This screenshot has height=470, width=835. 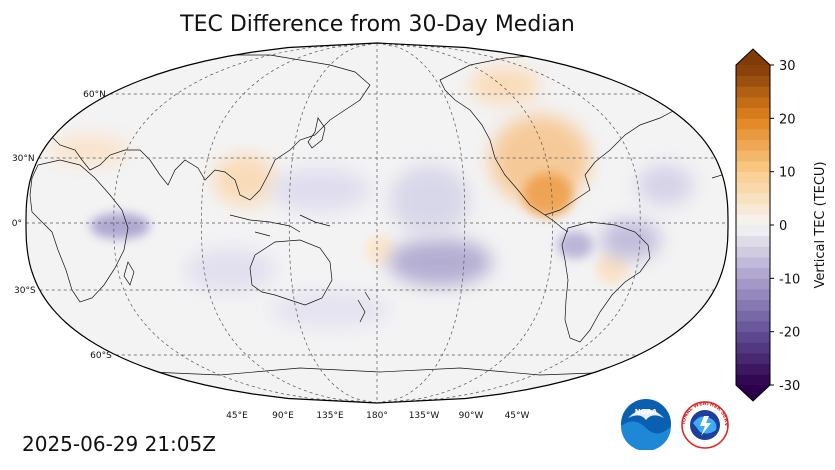 I want to click on anomaly-africa, so click(x=120, y=226).